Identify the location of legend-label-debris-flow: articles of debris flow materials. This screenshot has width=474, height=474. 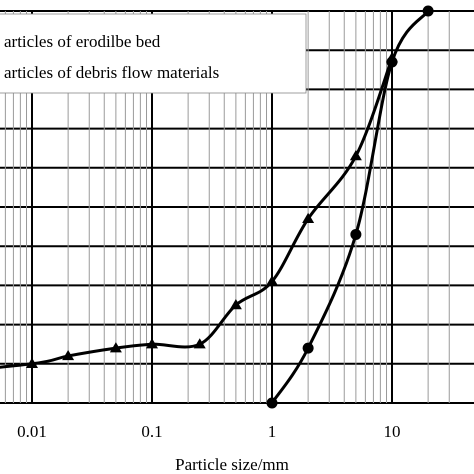
(111, 72).